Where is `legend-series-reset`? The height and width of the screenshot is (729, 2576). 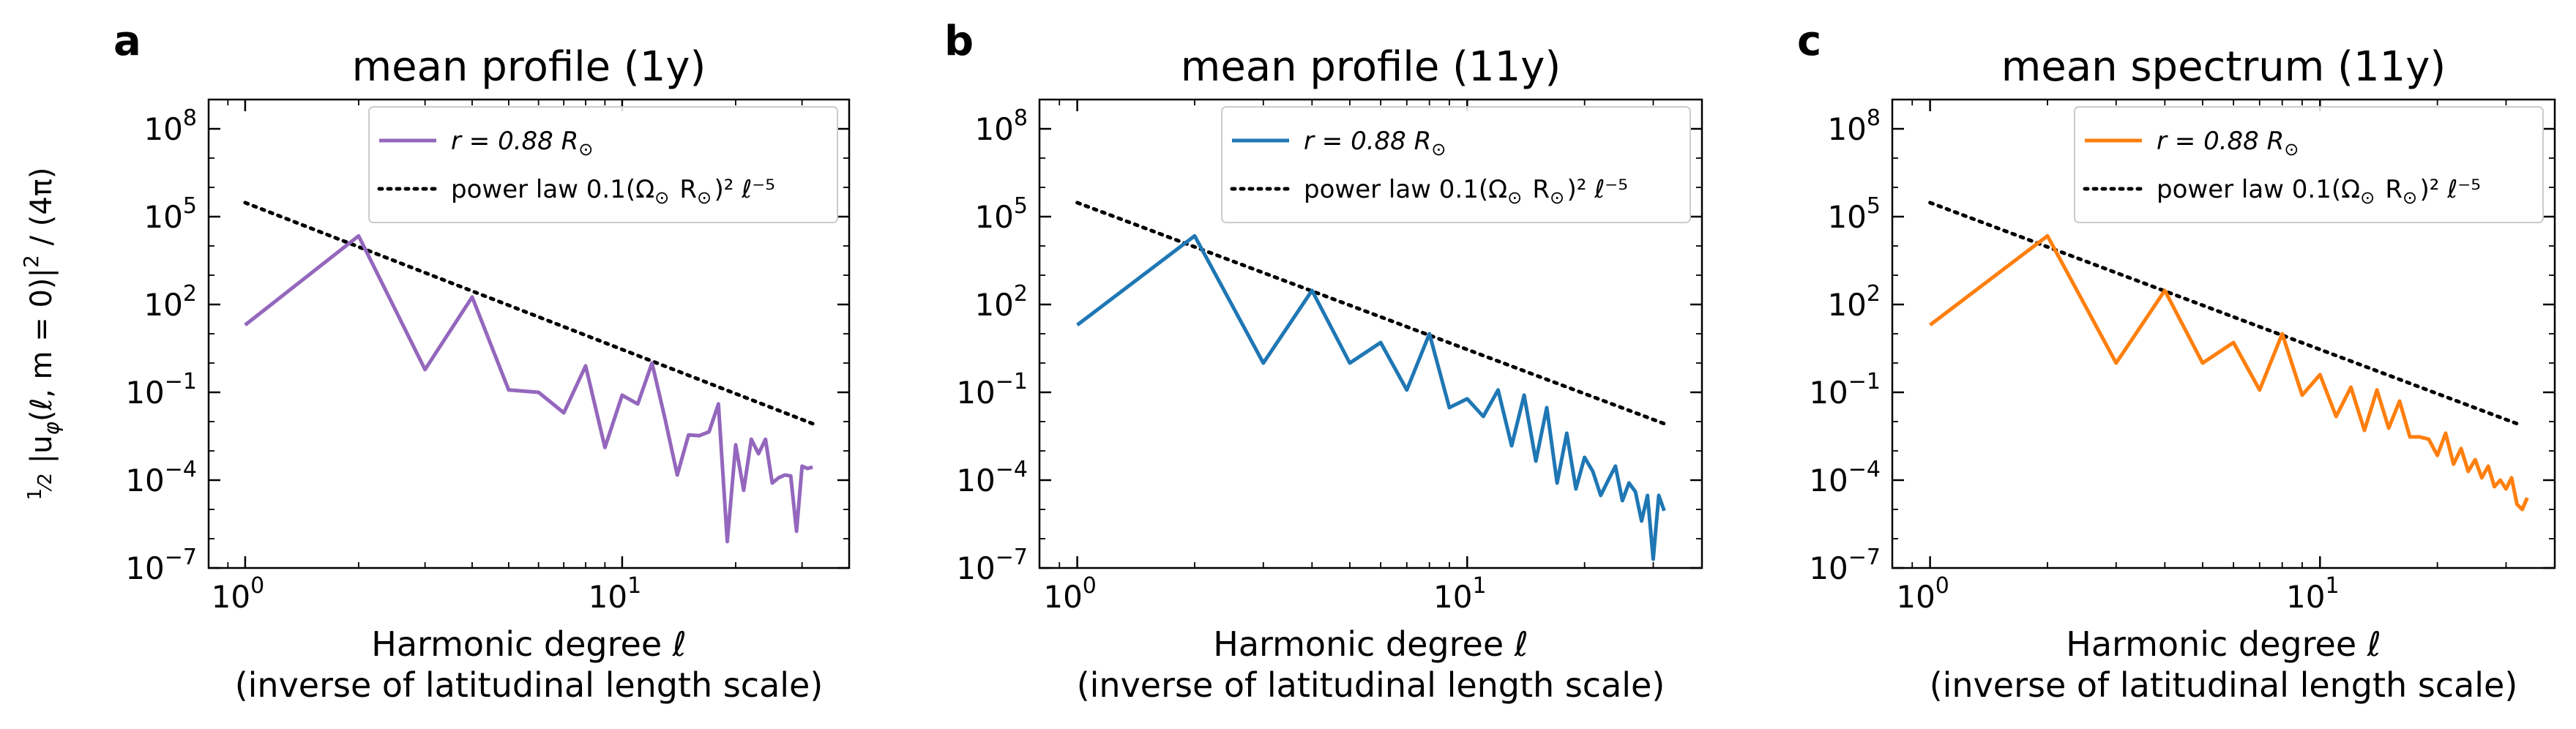 legend-series-reset is located at coordinates (1447, 141).